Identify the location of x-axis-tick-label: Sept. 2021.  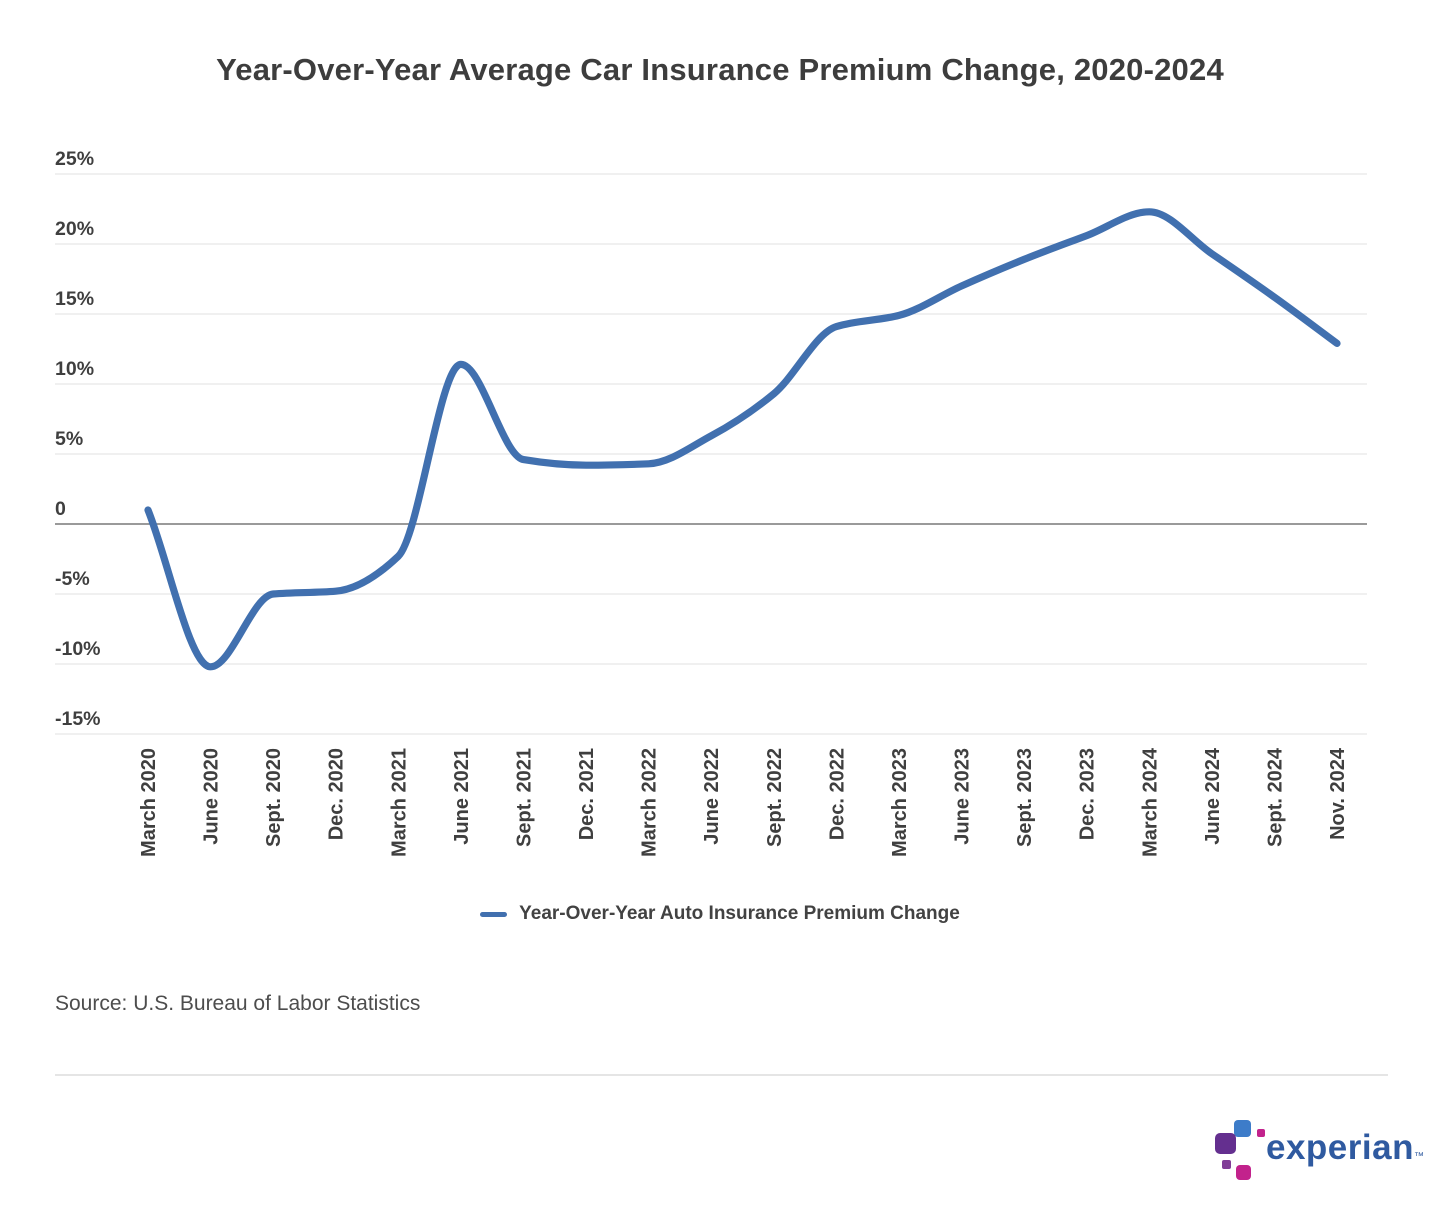
(524, 797).